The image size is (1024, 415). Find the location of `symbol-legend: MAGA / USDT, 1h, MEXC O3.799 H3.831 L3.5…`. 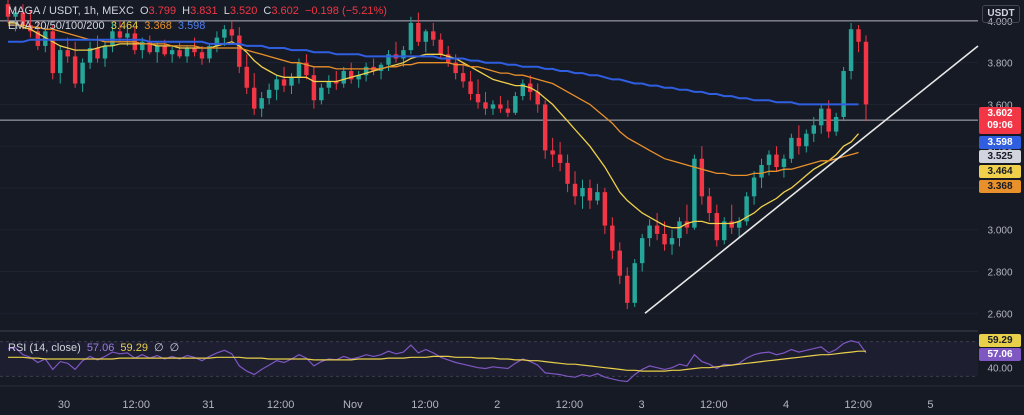

symbol-legend: MAGA / USDT, 1h, MEXC O3.799 H3.831 L3.5… is located at coordinates (199, 11).